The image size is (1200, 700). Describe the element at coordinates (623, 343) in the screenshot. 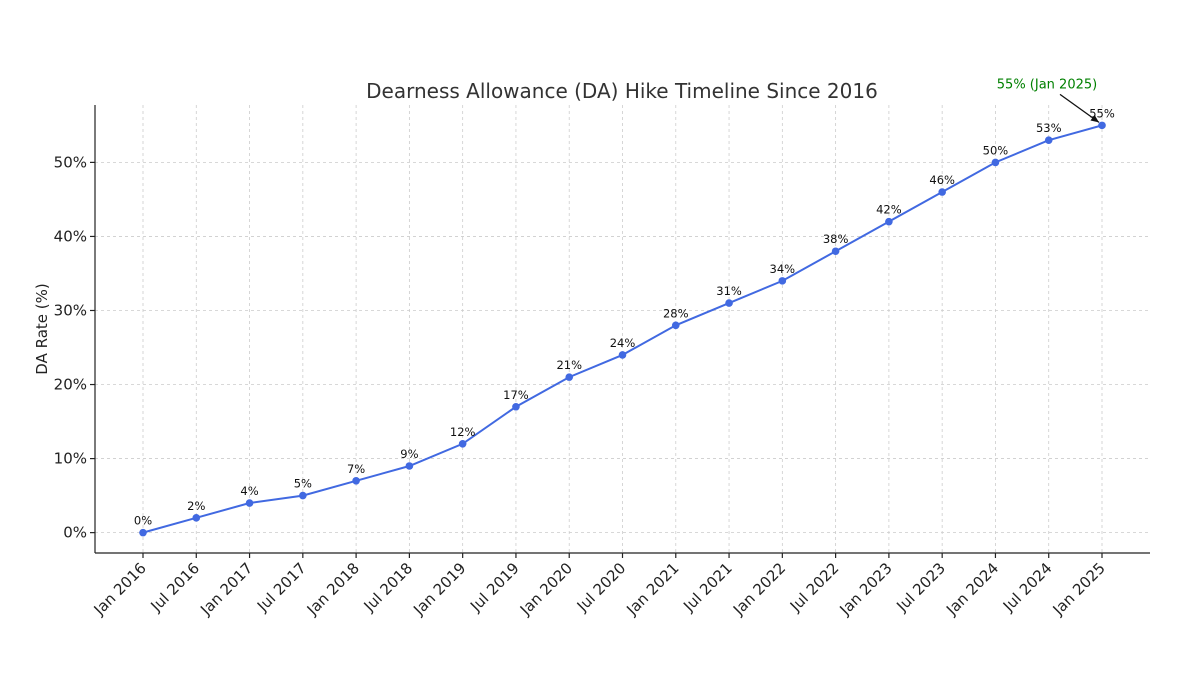

I see `data-label: 24%` at that location.